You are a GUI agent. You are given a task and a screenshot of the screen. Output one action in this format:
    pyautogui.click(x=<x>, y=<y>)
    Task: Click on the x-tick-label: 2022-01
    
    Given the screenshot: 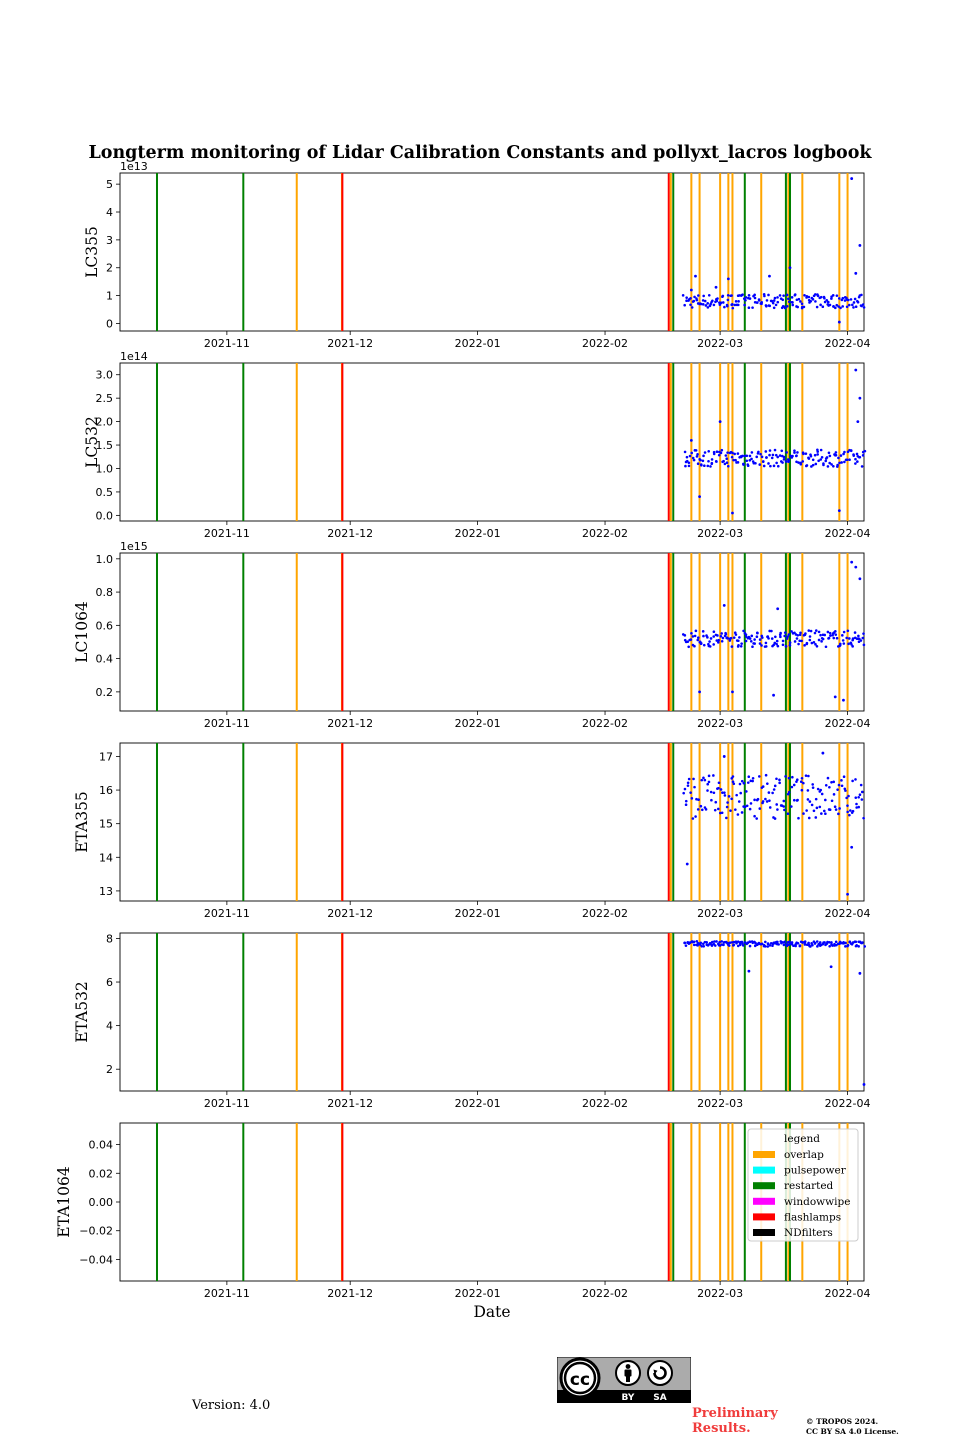 What is the action you would take?
    pyautogui.click(x=478, y=1103)
    